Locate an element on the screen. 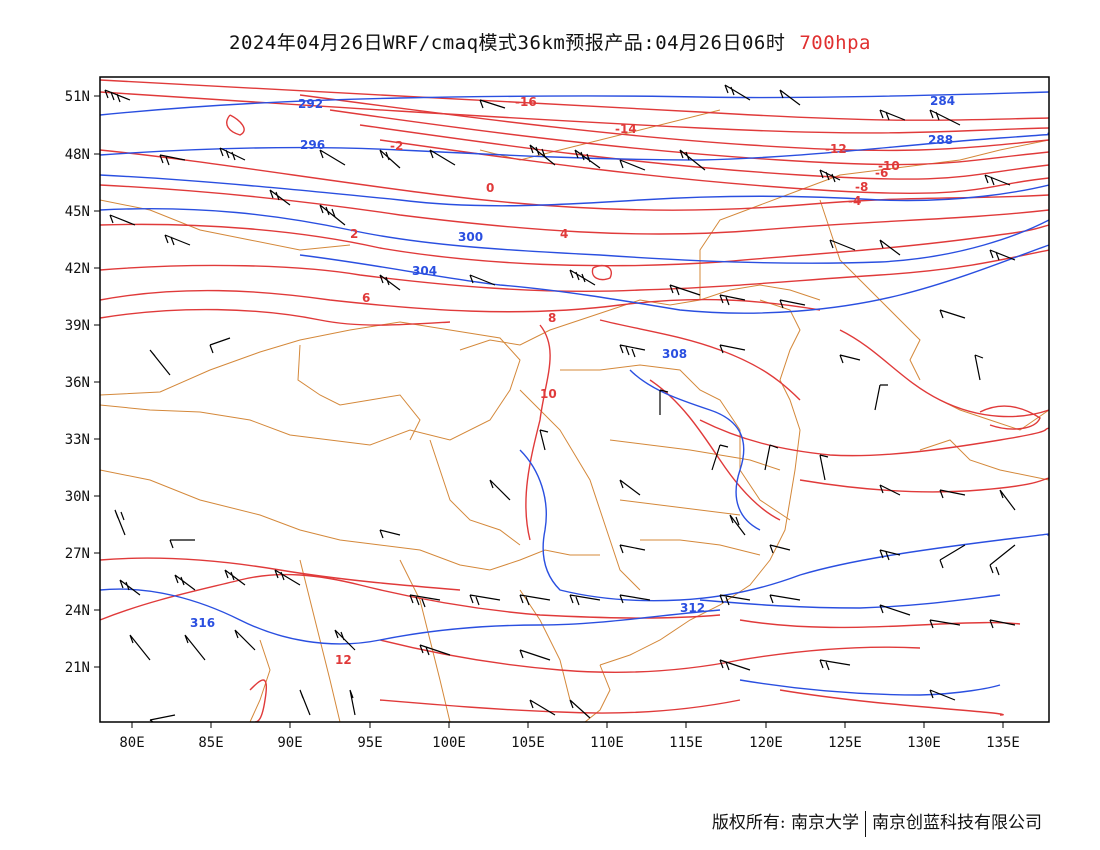  isotherm-label: -6 is located at coordinates (881, 173).